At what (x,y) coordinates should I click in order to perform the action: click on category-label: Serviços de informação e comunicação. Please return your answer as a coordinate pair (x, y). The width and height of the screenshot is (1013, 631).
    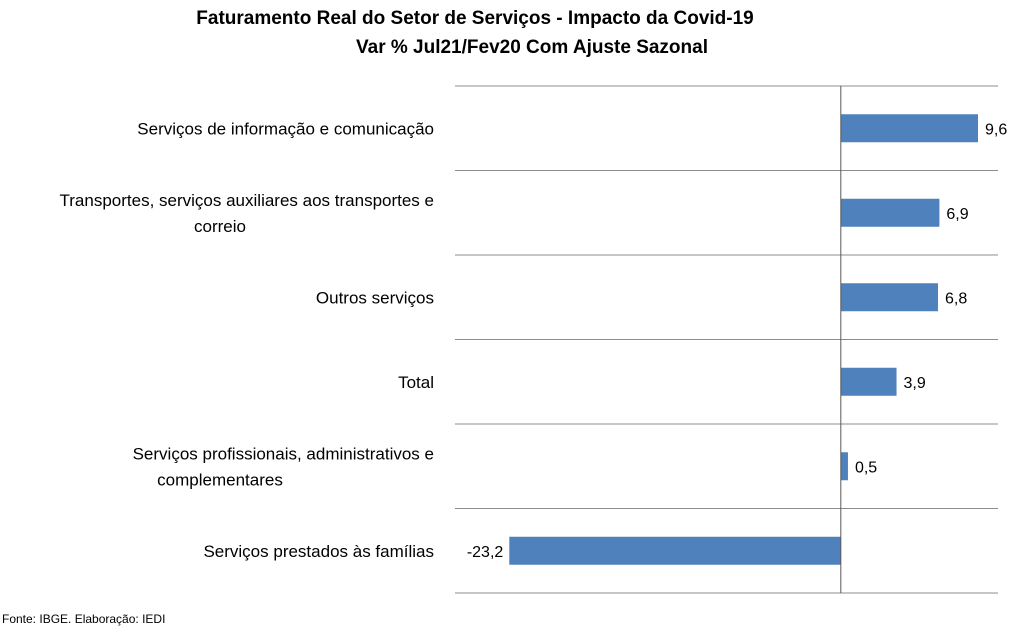
    Looking at the image, I should click on (285, 128).